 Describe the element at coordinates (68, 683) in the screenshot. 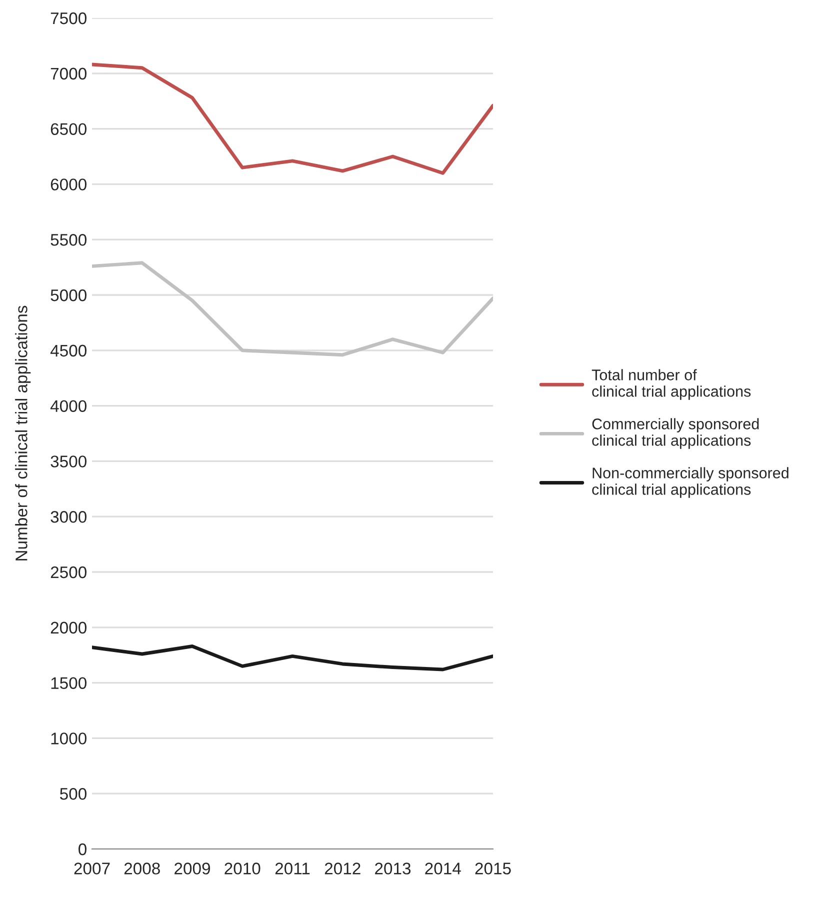

I see `y-tick-label: 1500` at that location.